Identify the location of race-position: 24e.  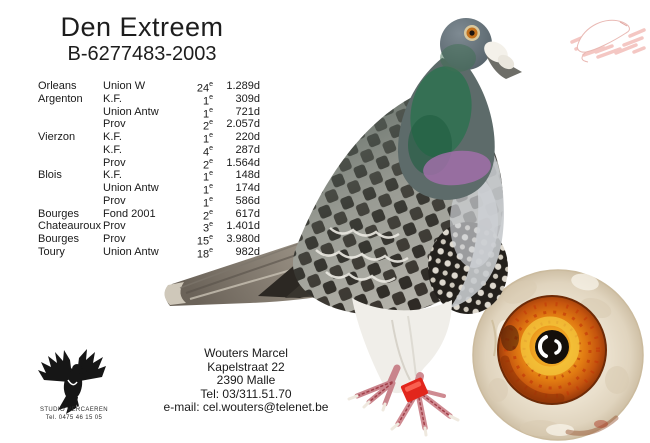
(204, 88).